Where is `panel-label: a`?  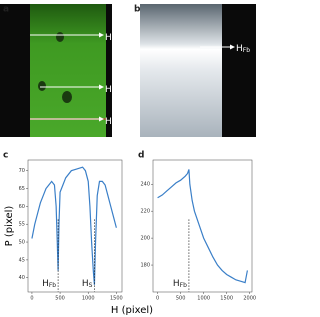 panel-label: a is located at coordinates (6, 10).